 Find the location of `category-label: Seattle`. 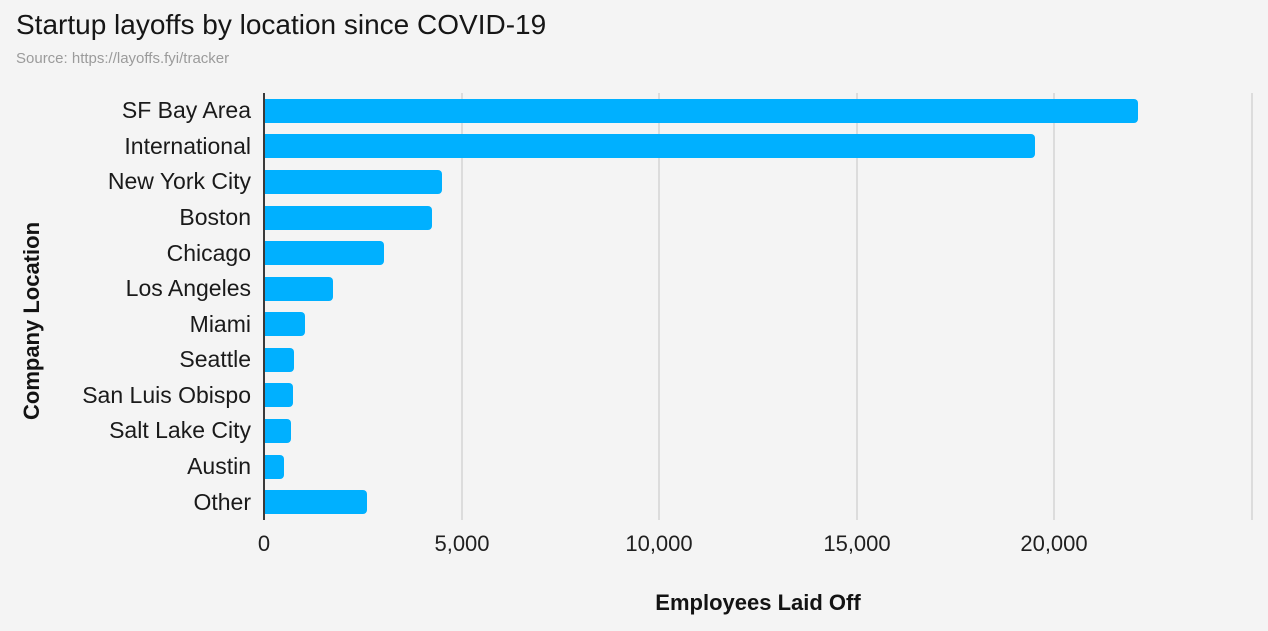

category-label: Seattle is located at coordinates (215, 359).